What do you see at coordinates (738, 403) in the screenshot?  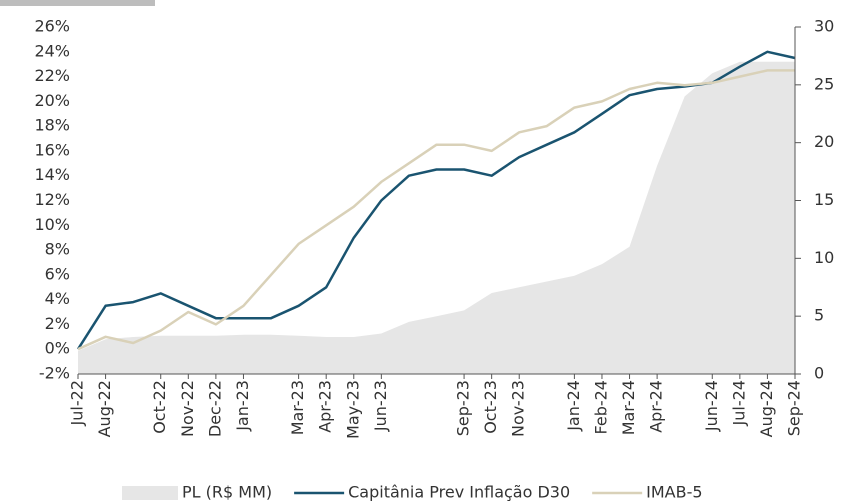 I see `x-tick-label: Jul-24` at bounding box center [738, 403].